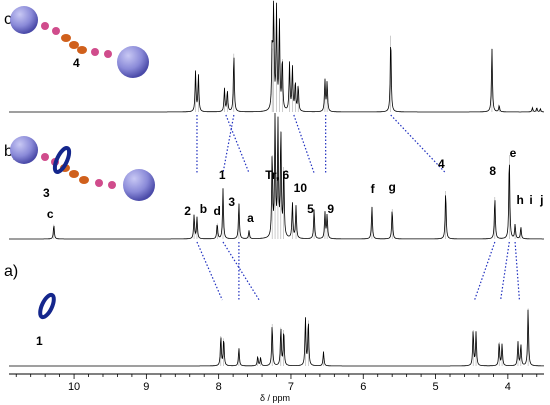 The width and height of the screenshot is (550, 405). What do you see at coordinates (219, 387) in the screenshot?
I see `x-tick-label-8: 8` at bounding box center [219, 387].